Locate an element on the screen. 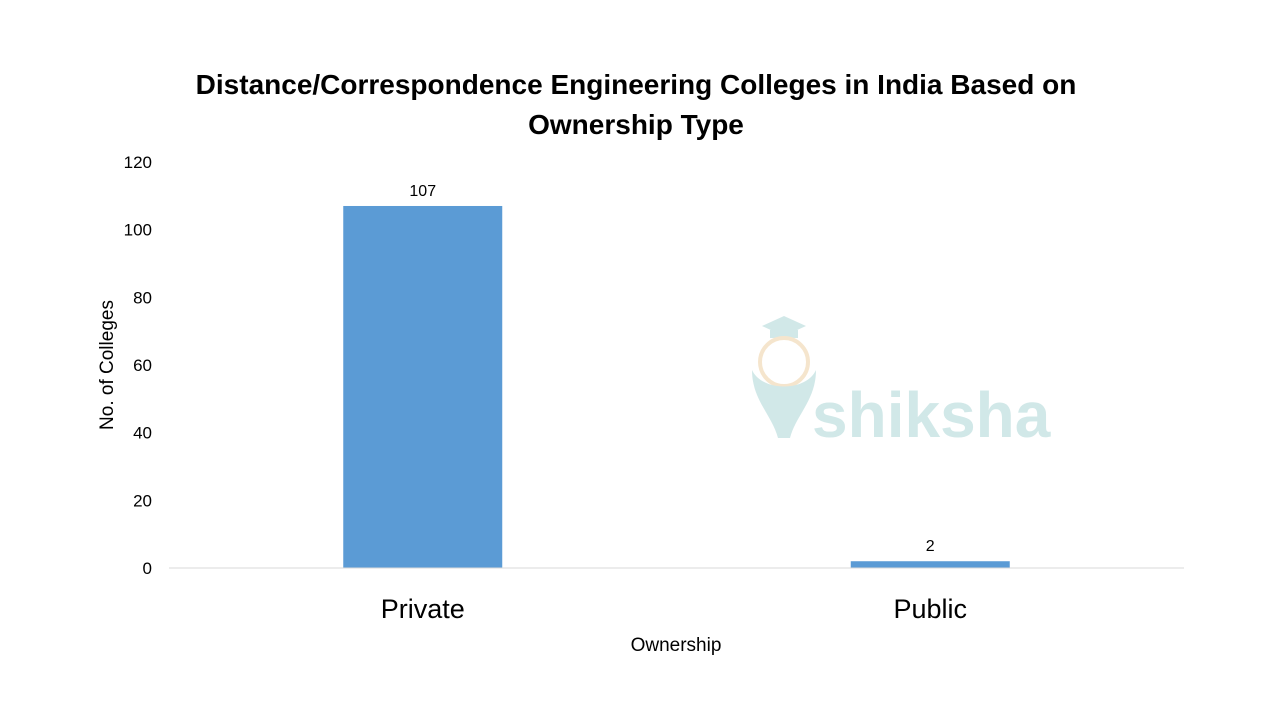 The image size is (1280, 720). y-axis-ticks: 0 20 40 60 80 100 120 is located at coordinates (138, 365).